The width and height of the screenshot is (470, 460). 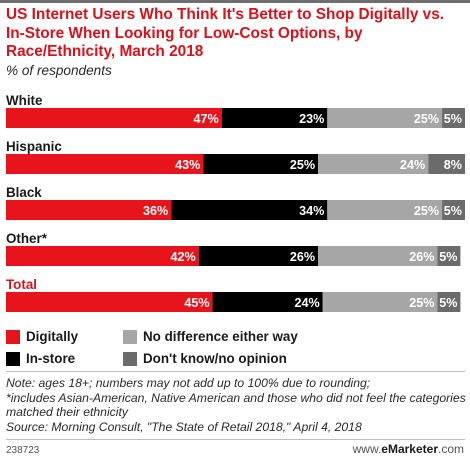 What do you see at coordinates (302, 165) in the screenshot?
I see `data-label-in-store: 25%` at bounding box center [302, 165].